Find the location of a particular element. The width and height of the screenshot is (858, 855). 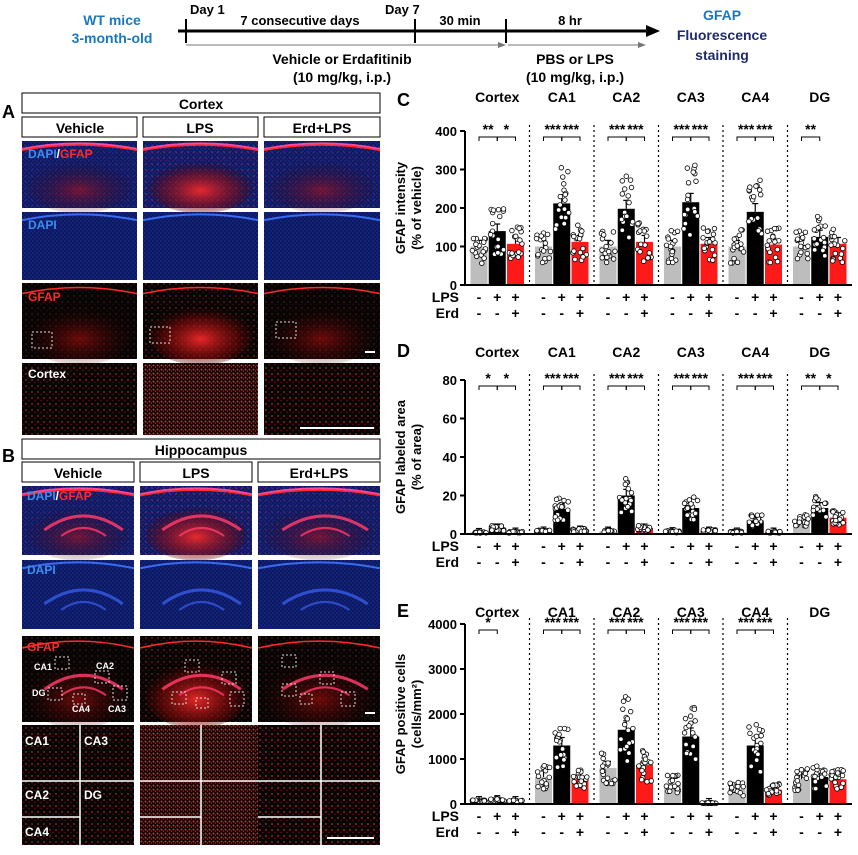

panel-a-label-gfap: GFAP is located at coordinates (76, 154).